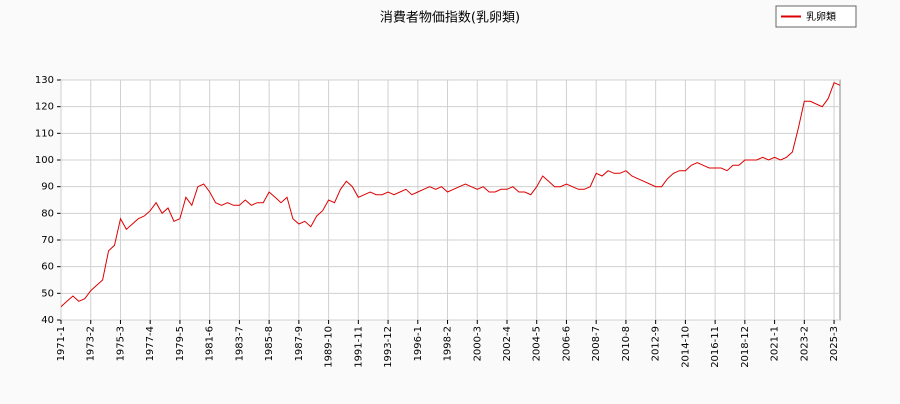 This screenshot has width=900, height=404. I want to click on chart-title: 消費者物価指数(乳卵類), so click(450, 18).